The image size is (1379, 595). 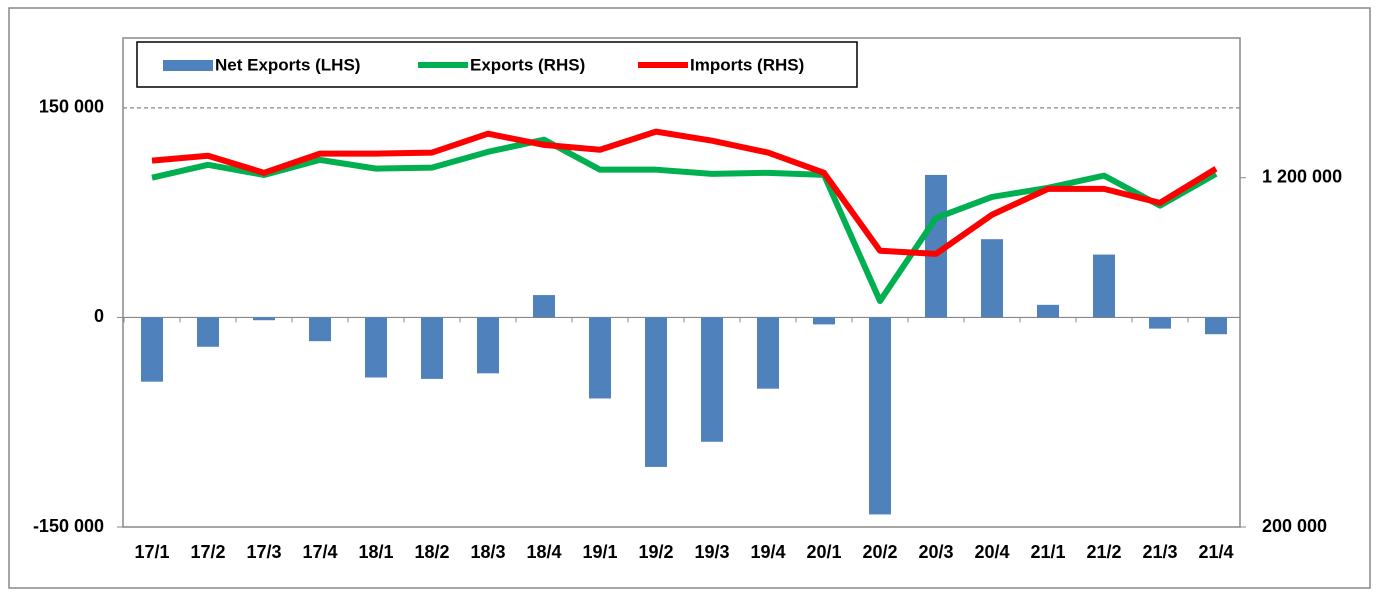 I want to click on x-tick-label: 18/3, so click(x=487, y=552).